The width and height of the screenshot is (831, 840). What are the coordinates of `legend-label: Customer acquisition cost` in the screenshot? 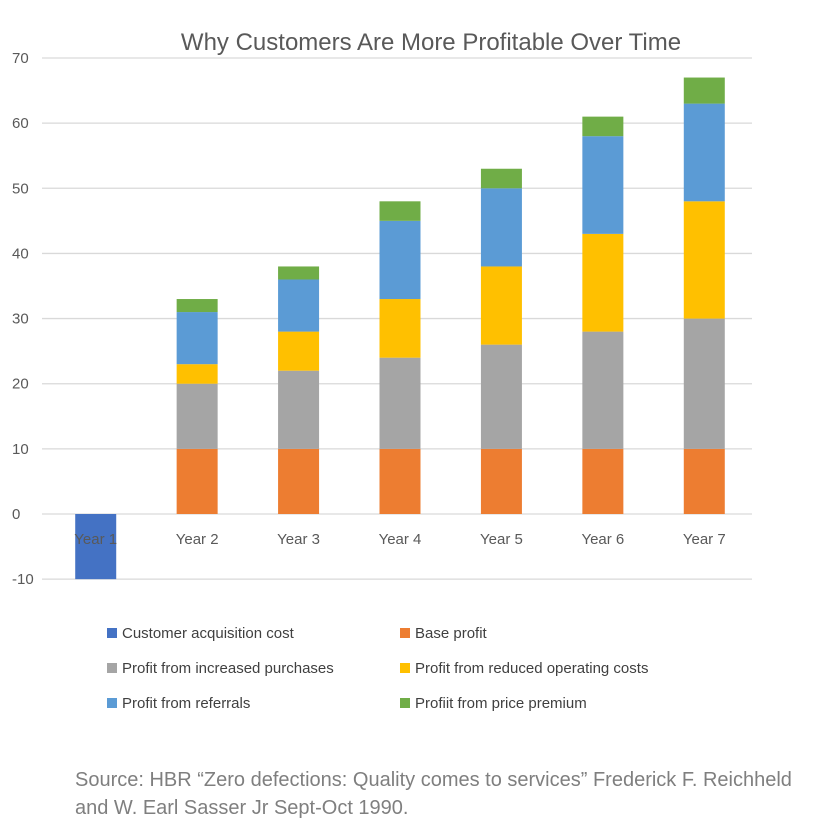 It's located at (208, 633).